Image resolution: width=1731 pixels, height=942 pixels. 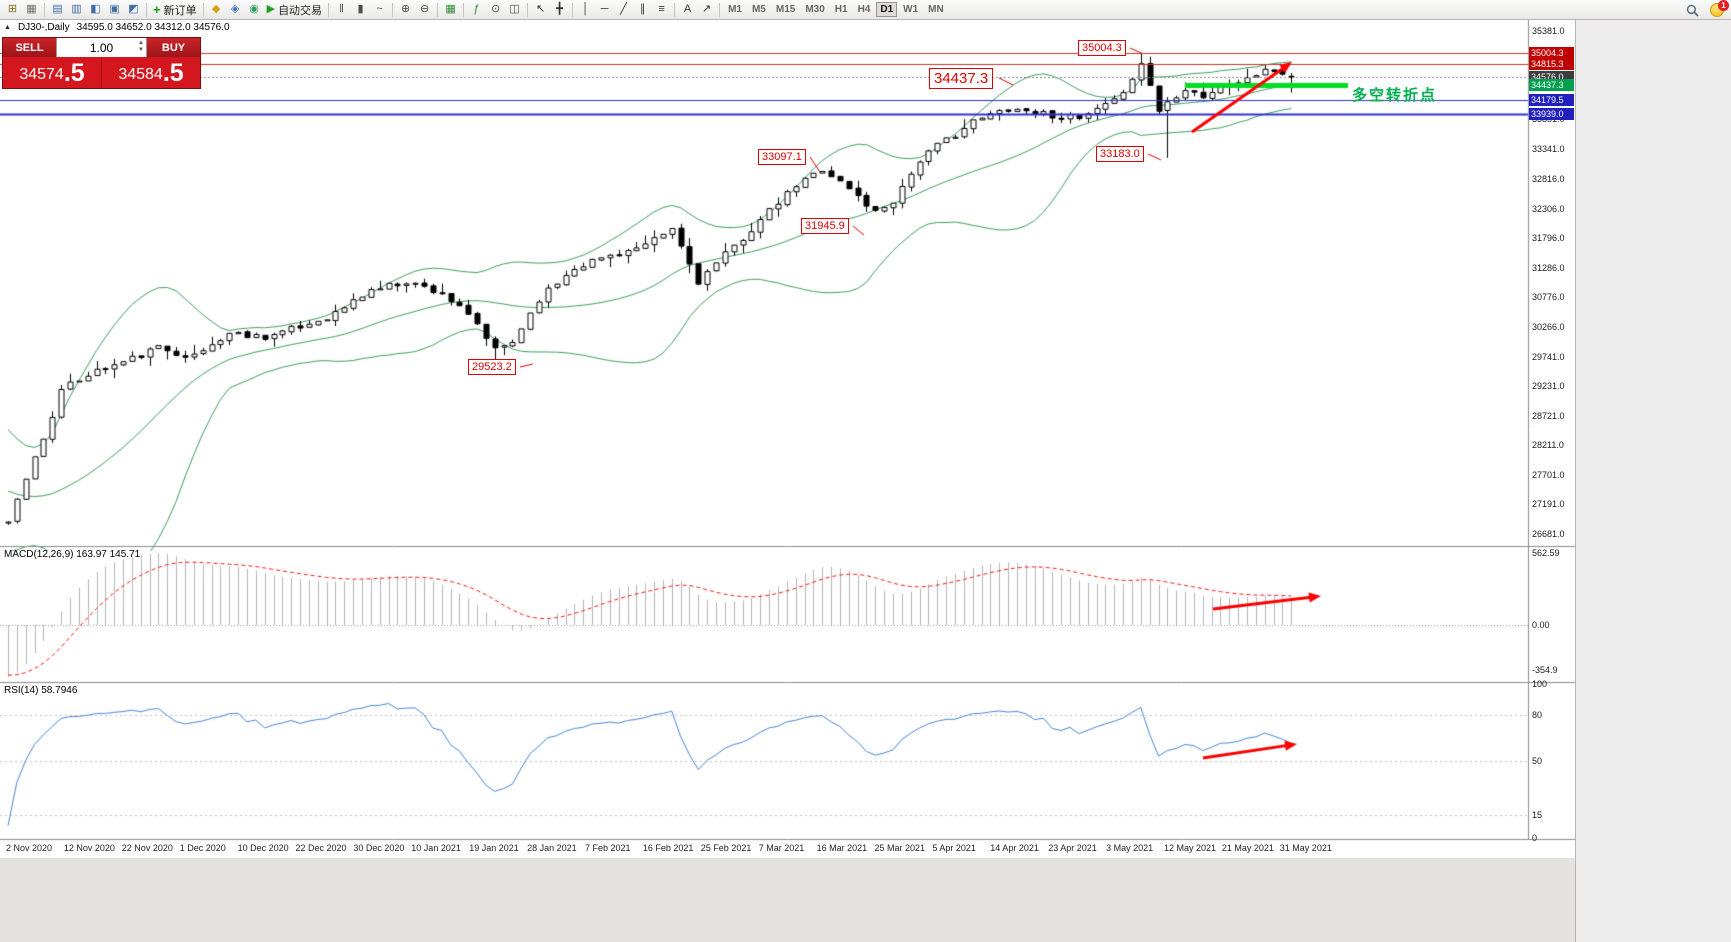 I want to click on navigator-icon: ◧, so click(x=95, y=9).